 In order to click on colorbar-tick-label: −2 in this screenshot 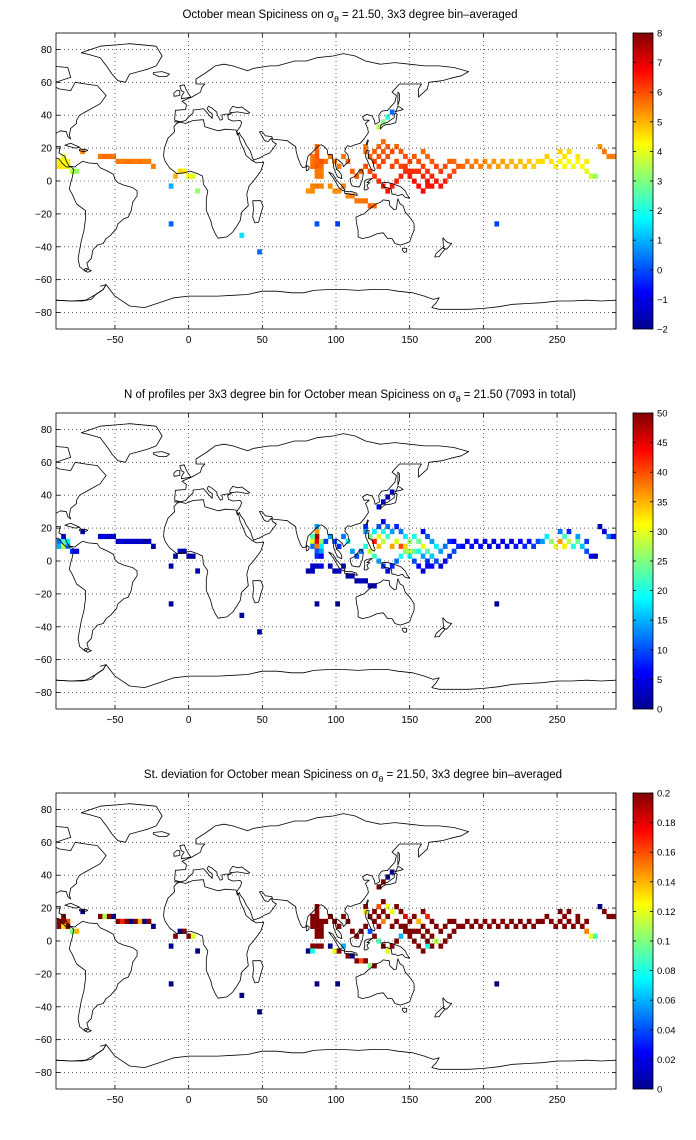, I will do `click(662, 330)`.